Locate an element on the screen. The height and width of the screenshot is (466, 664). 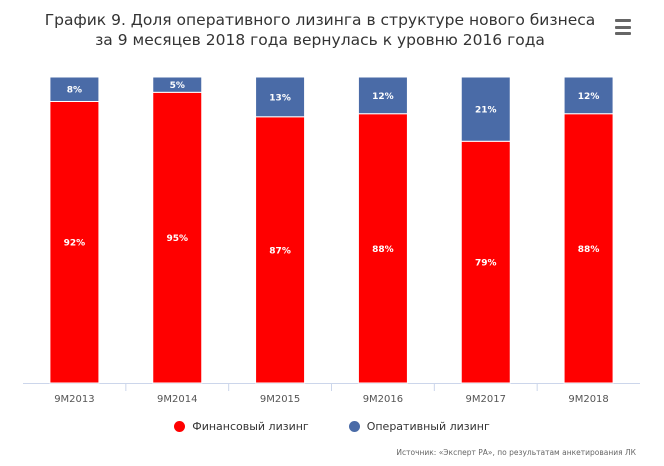
data-label-operating-2: 5% is located at coordinates (177, 86).